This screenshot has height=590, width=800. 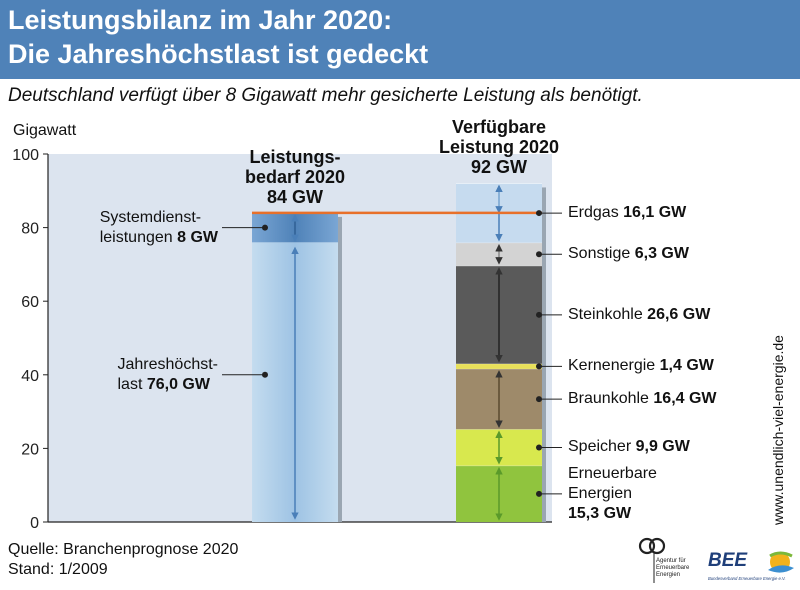 I want to click on aee-text-3: Energien, so click(x=668, y=575).